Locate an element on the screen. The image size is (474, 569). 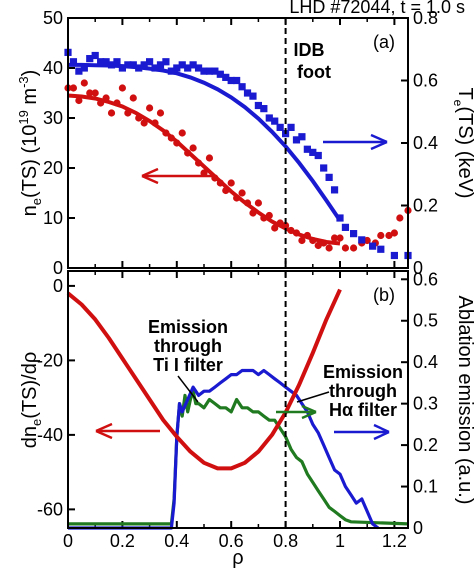
ti-annotation-pointer is located at coordinates (188, 389).